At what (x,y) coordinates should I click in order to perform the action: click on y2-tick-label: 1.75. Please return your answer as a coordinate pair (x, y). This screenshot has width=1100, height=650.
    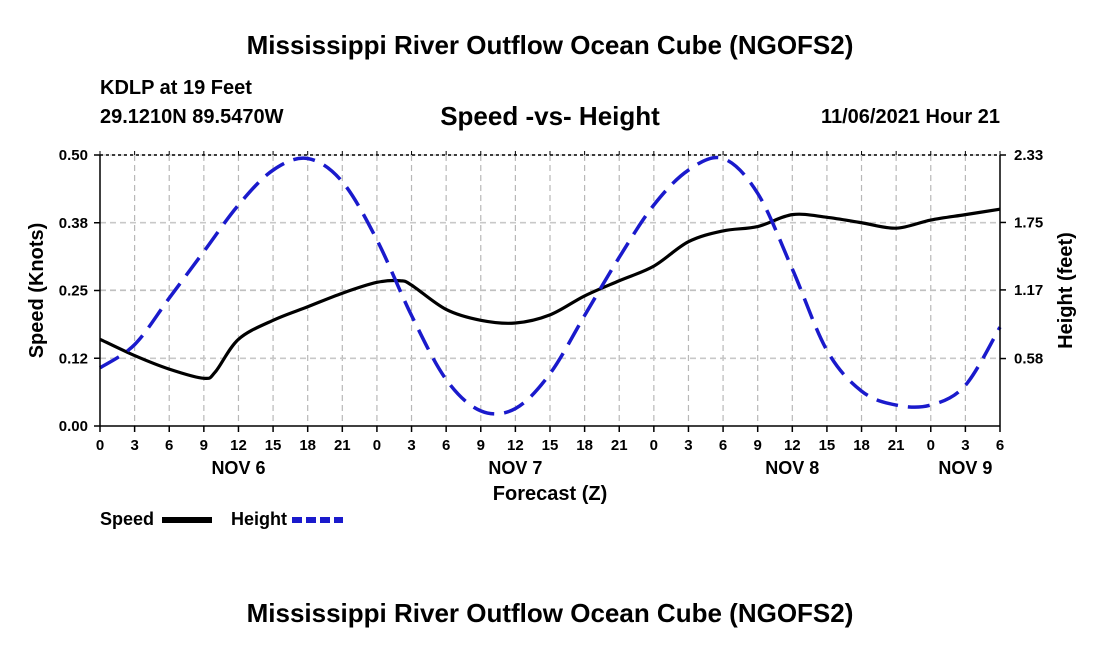
    Looking at the image, I should click on (1028, 222).